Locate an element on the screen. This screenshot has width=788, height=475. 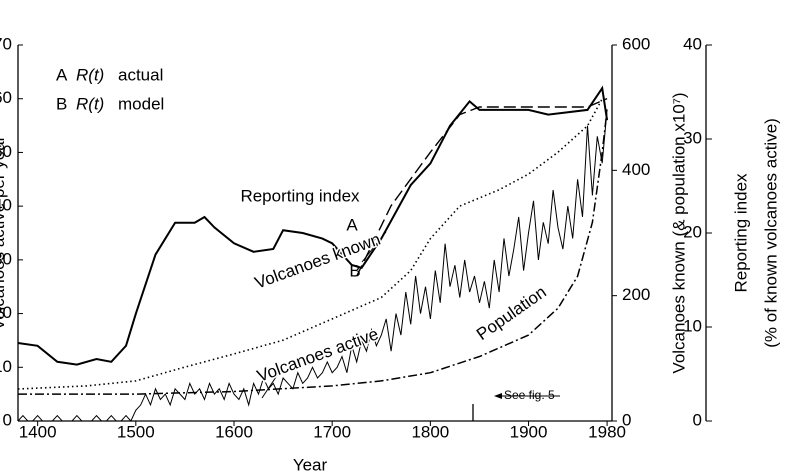
y2-tick-label: 0 is located at coordinates (626, 419).